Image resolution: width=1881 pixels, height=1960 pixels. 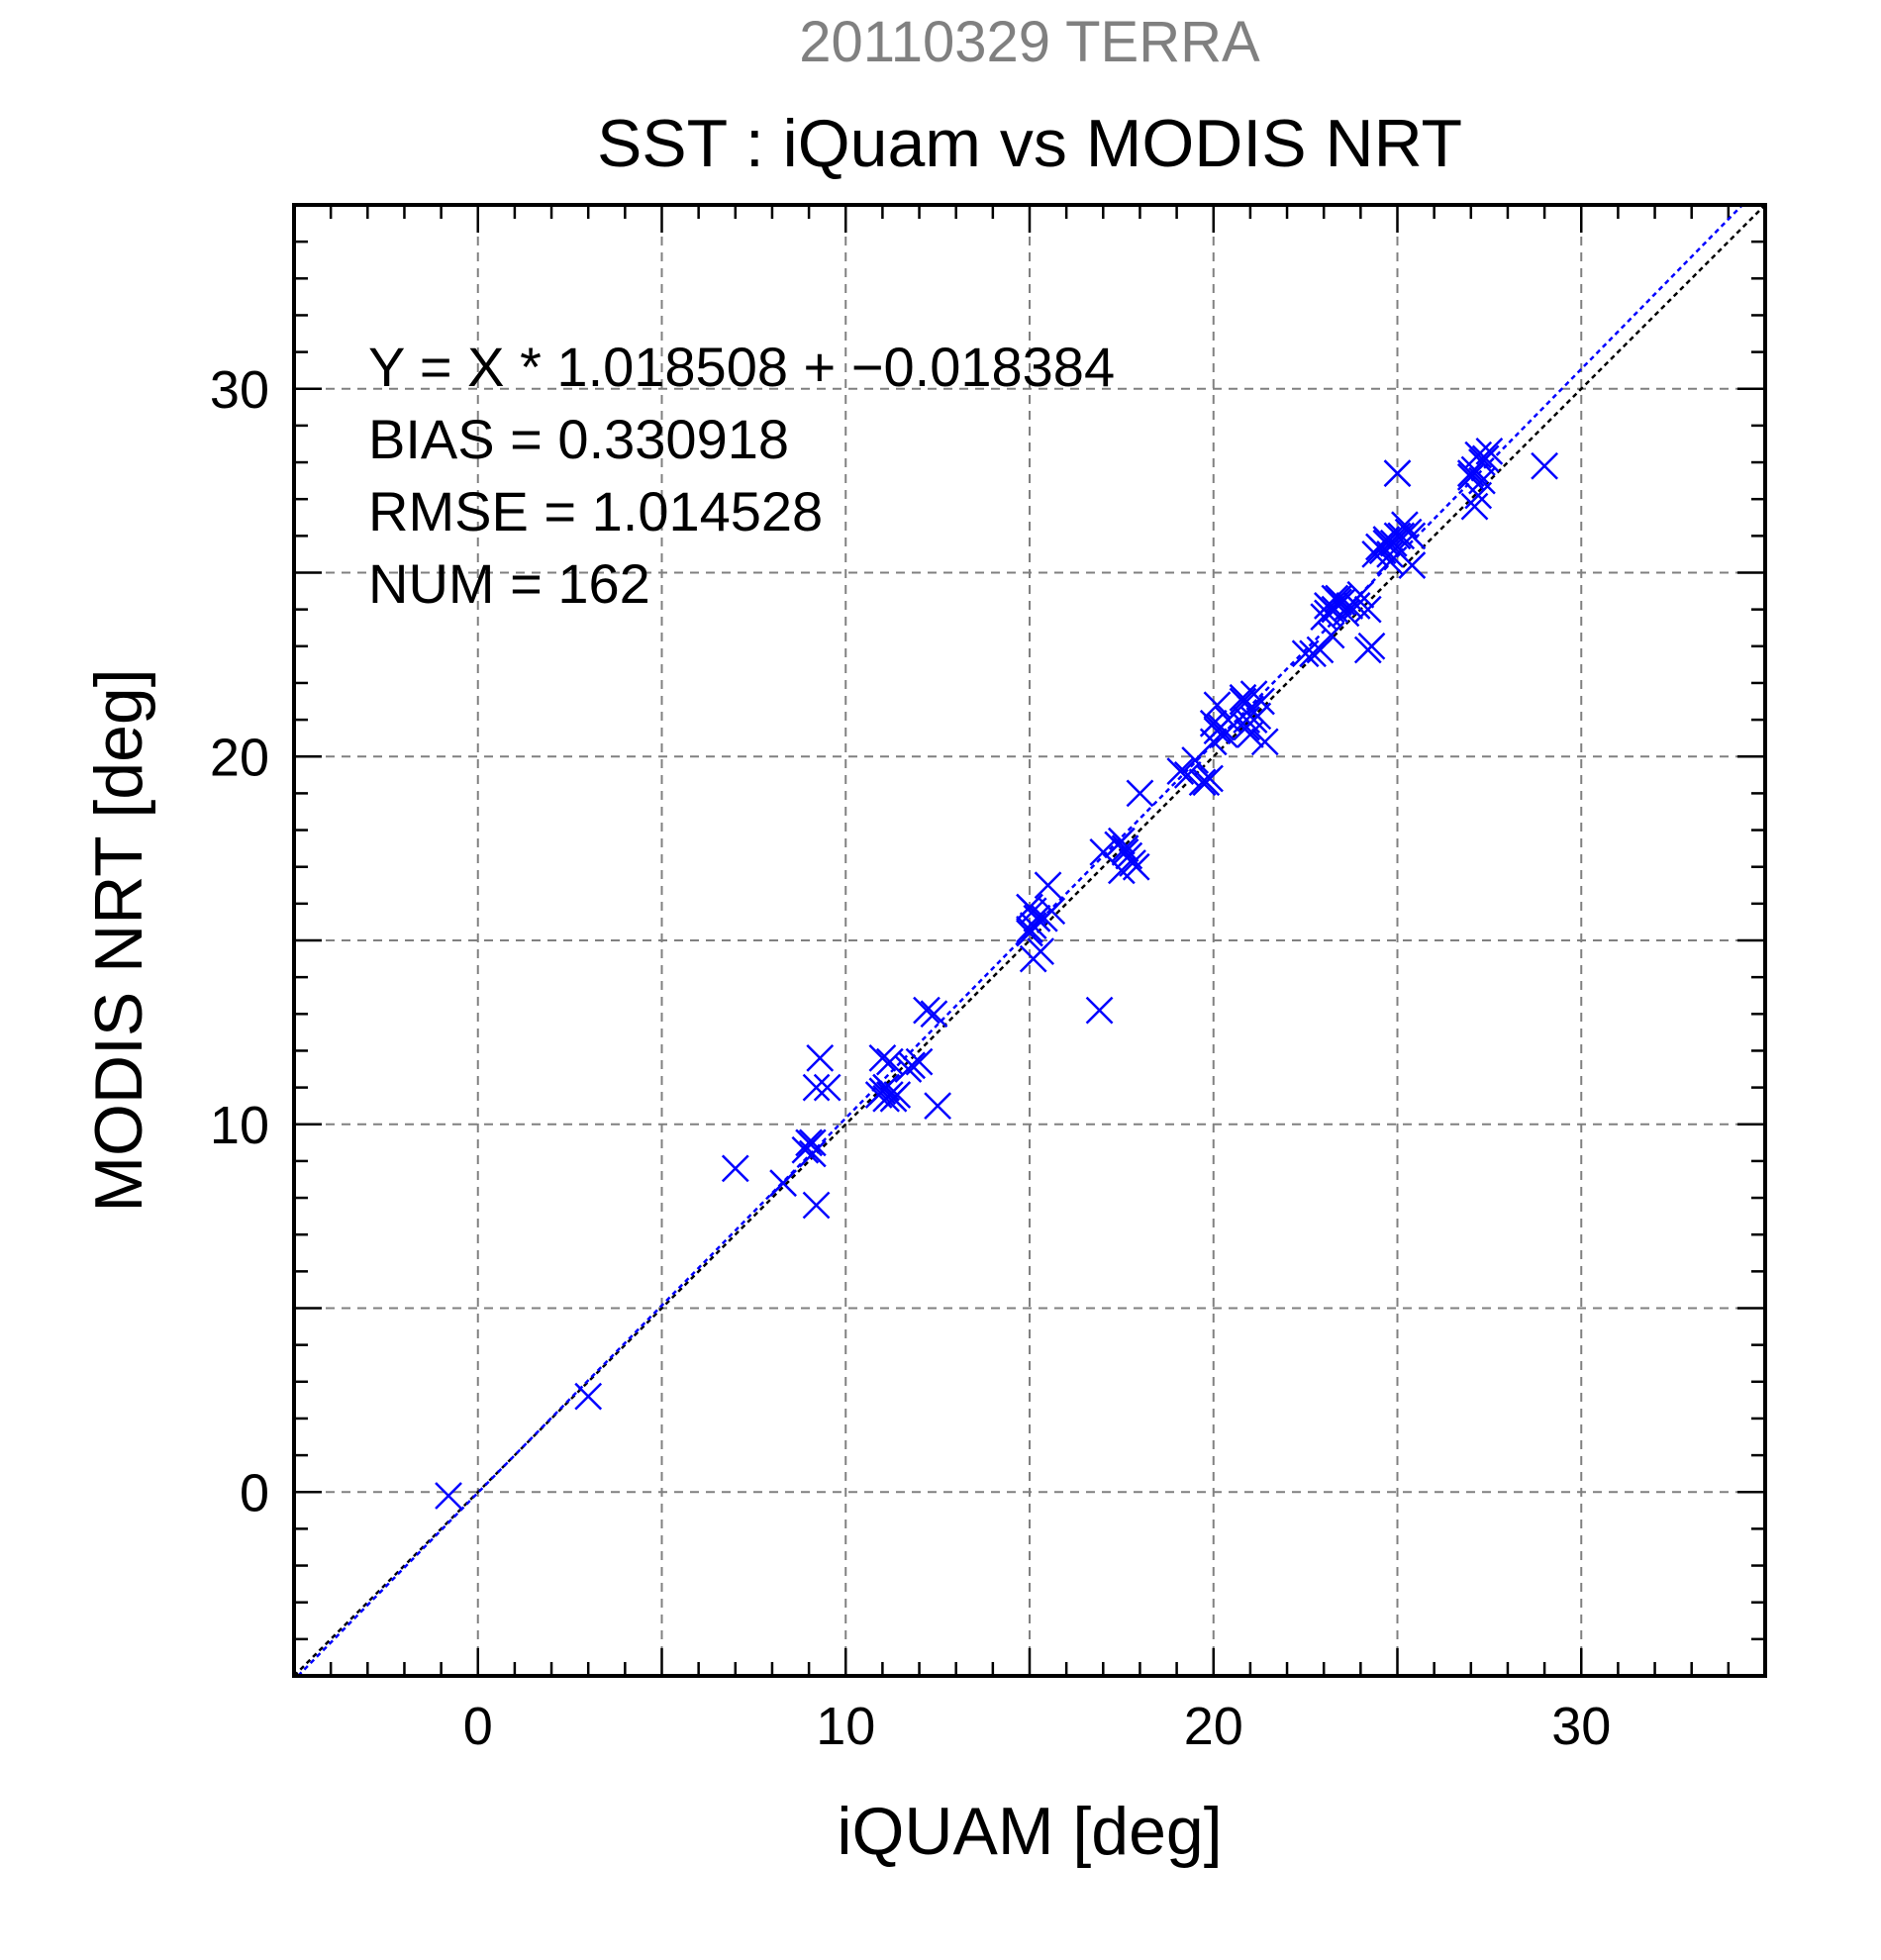 I want to click on y-axis-label: MODIS NRT [deg], so click(x=118, y=940).